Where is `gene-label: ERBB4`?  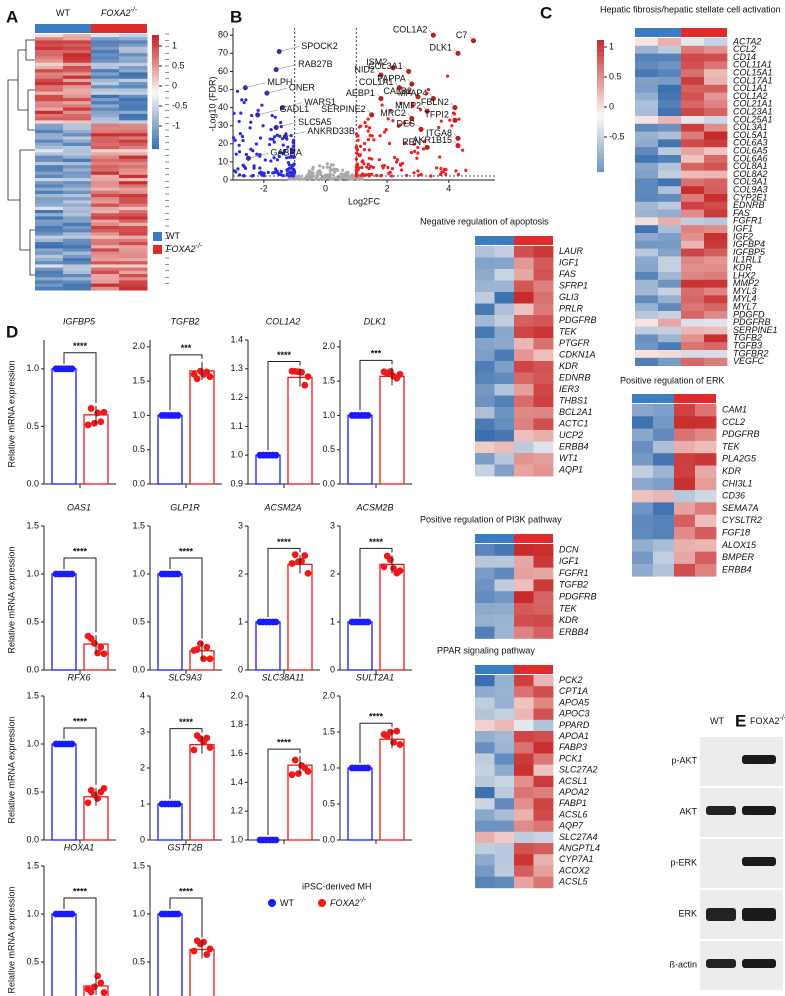
gene-label: ERBB4 is located at coordinates (574, 447).